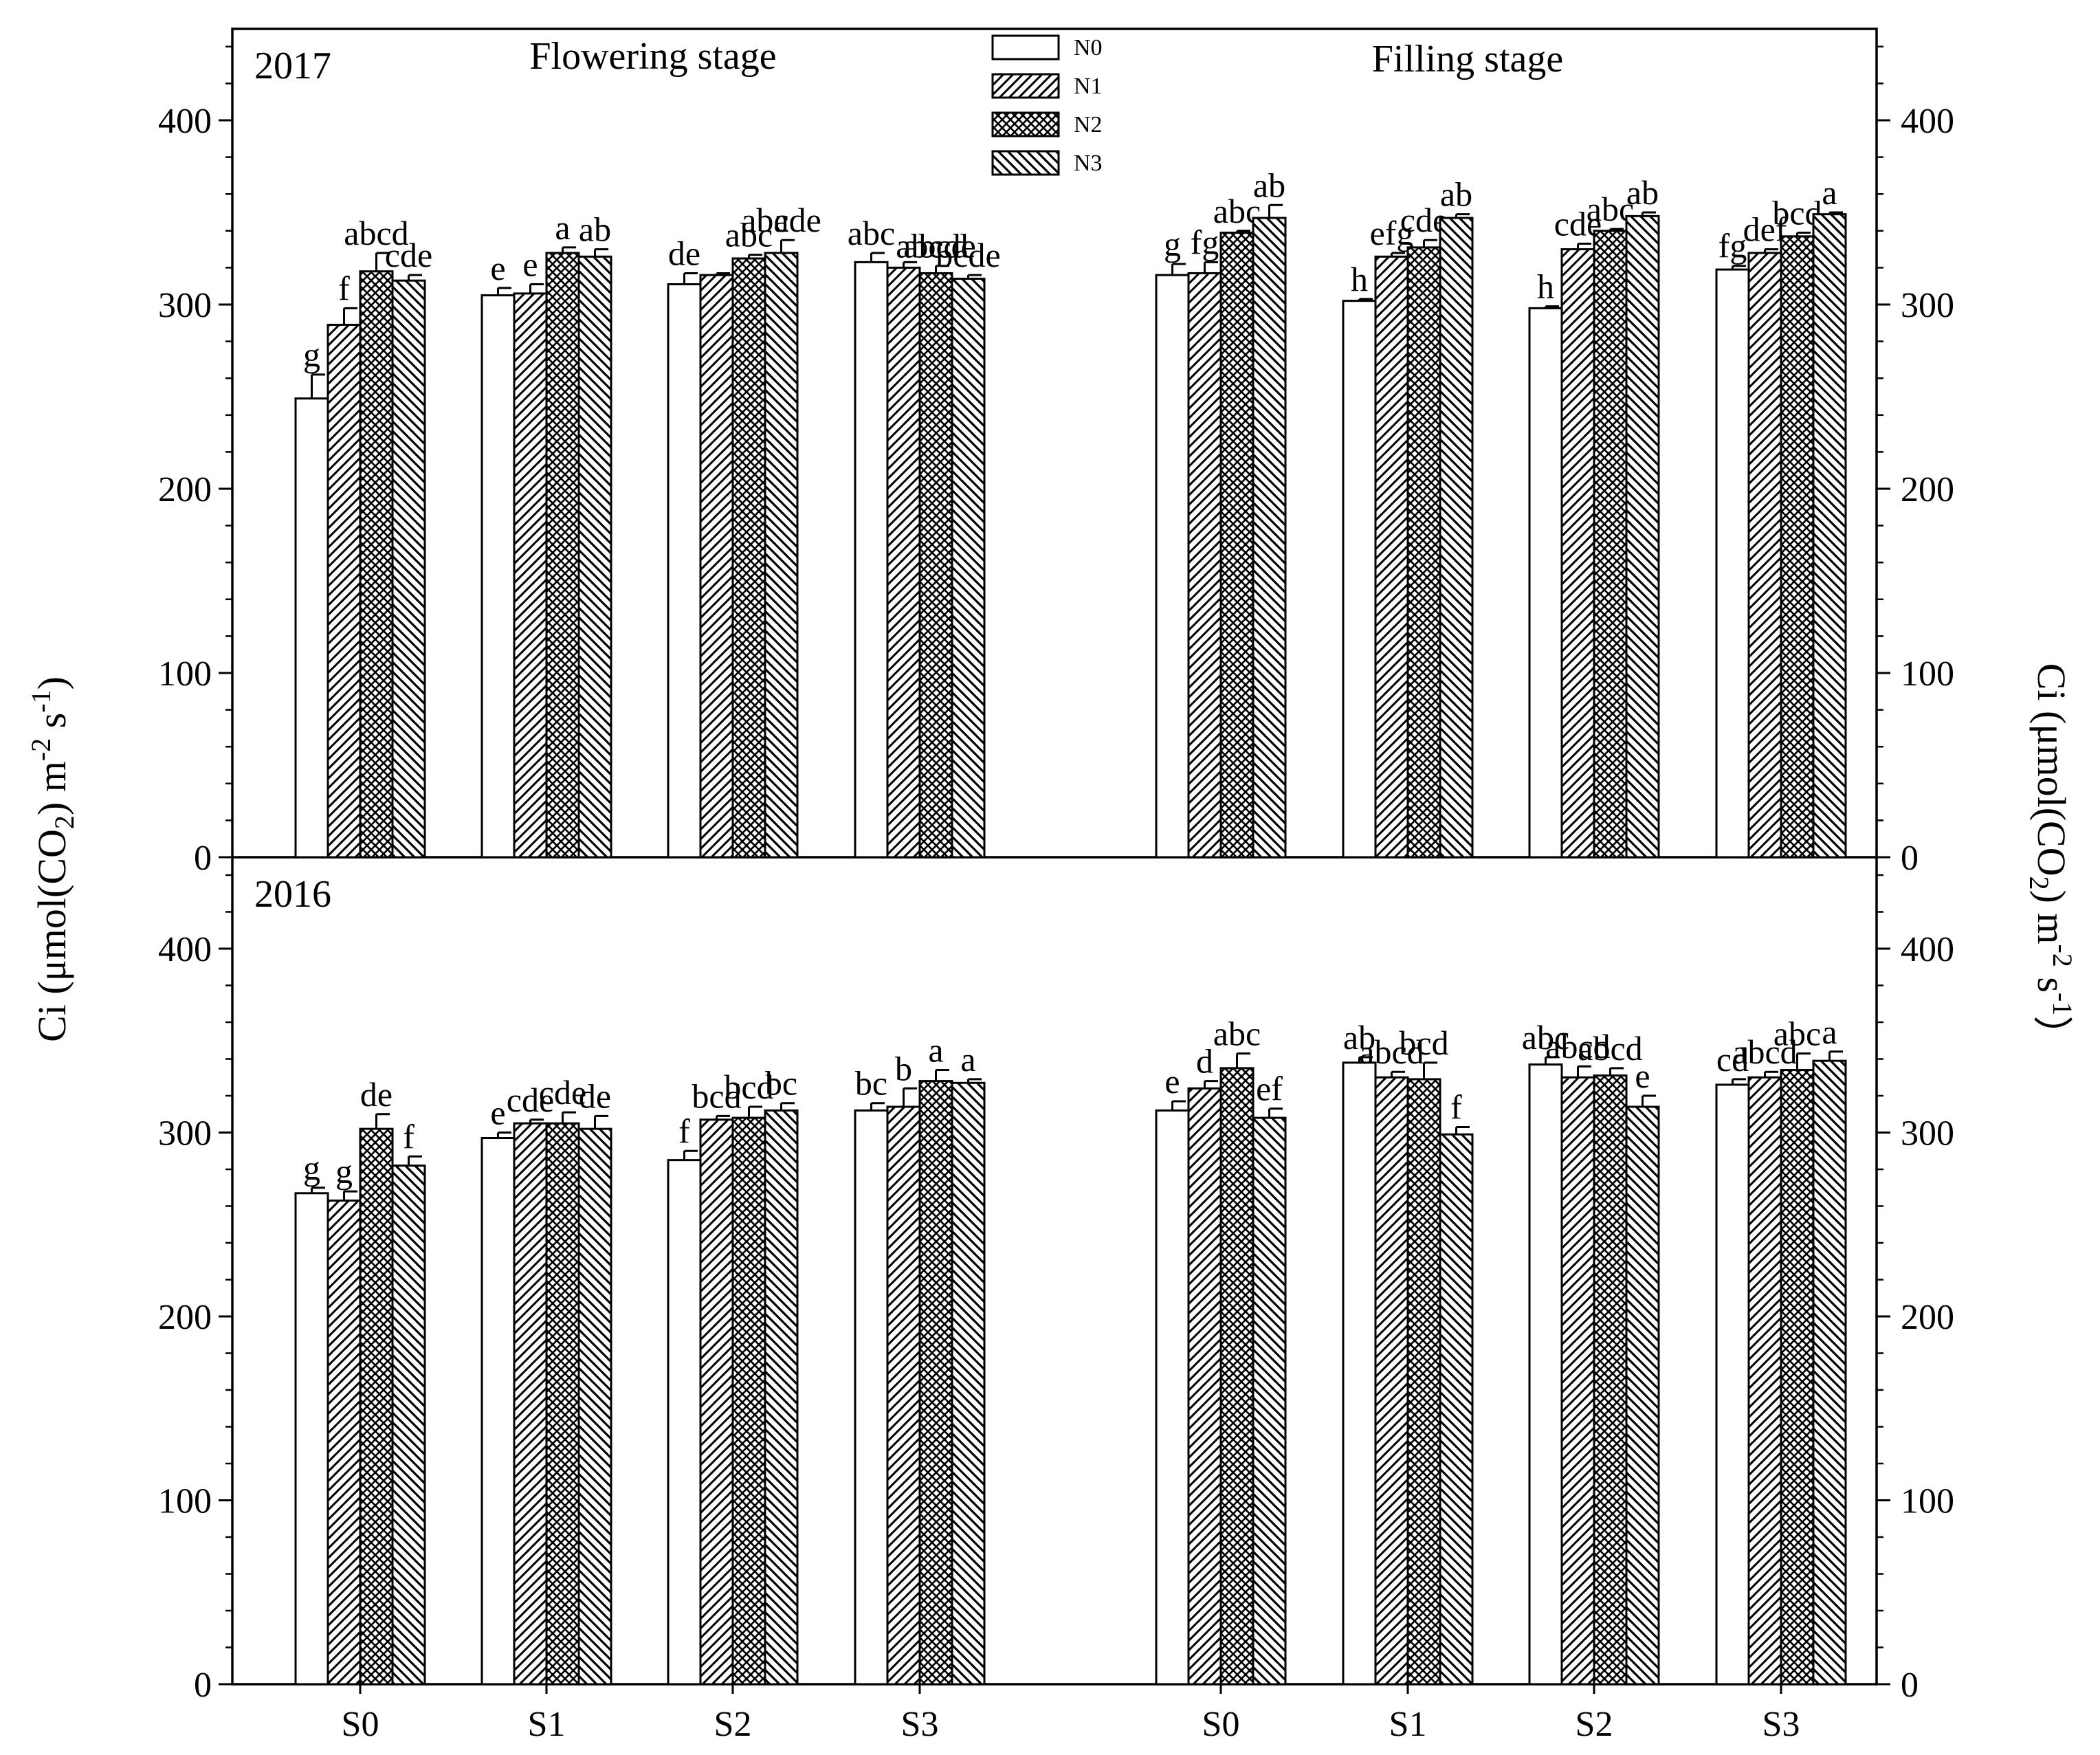 This screenshot has width=2100, height=1755. Describe the element at coordinates (1391, 1381) in the screenshot. I see `bar-2016-N1-g5` at that location.